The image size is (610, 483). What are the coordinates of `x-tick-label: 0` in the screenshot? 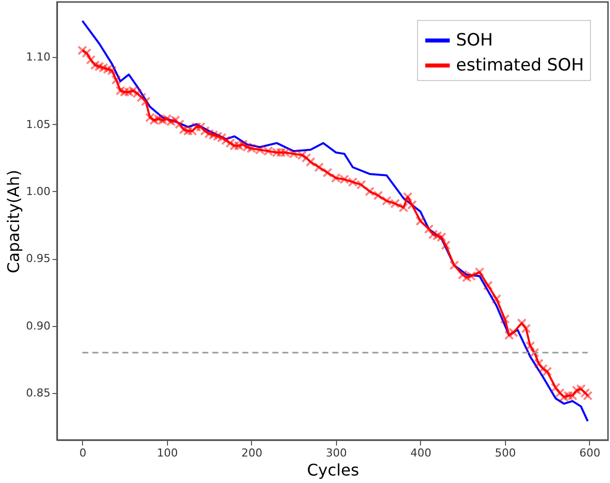 It's located at (82, 453).